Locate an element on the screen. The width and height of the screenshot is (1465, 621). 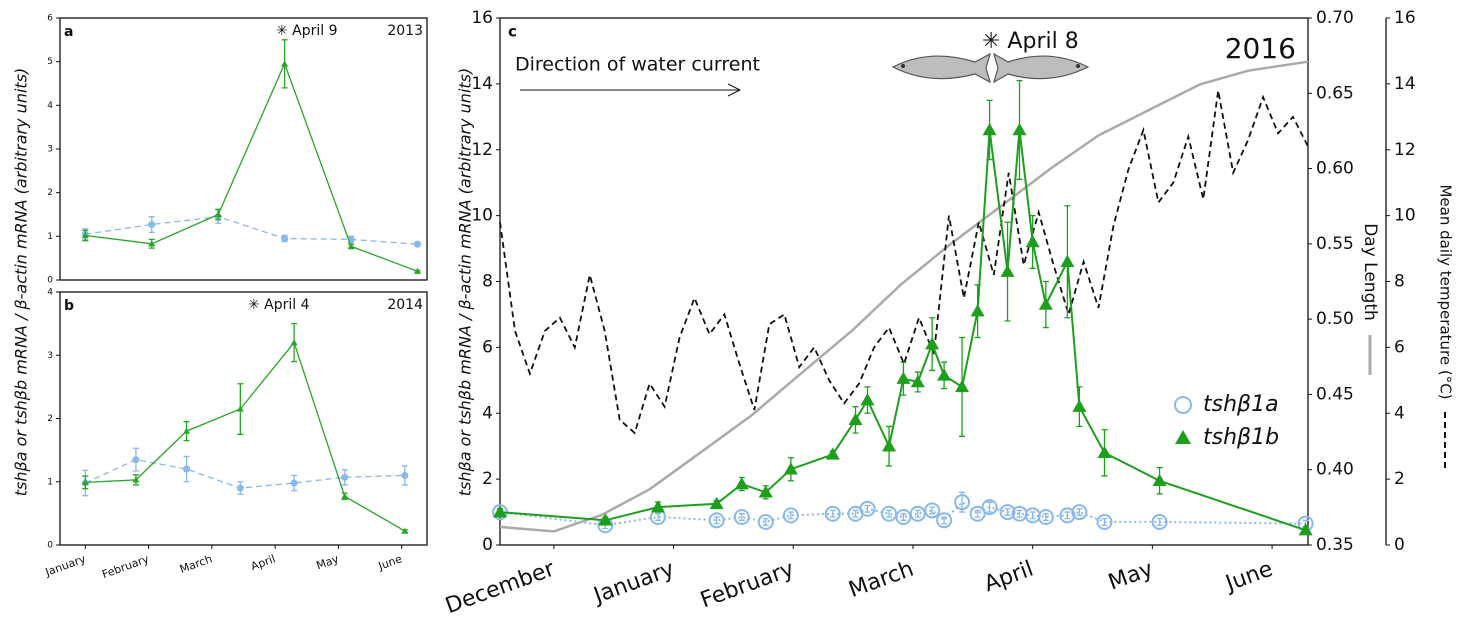
x-tick-label: December is located at coordinates (500, 587).